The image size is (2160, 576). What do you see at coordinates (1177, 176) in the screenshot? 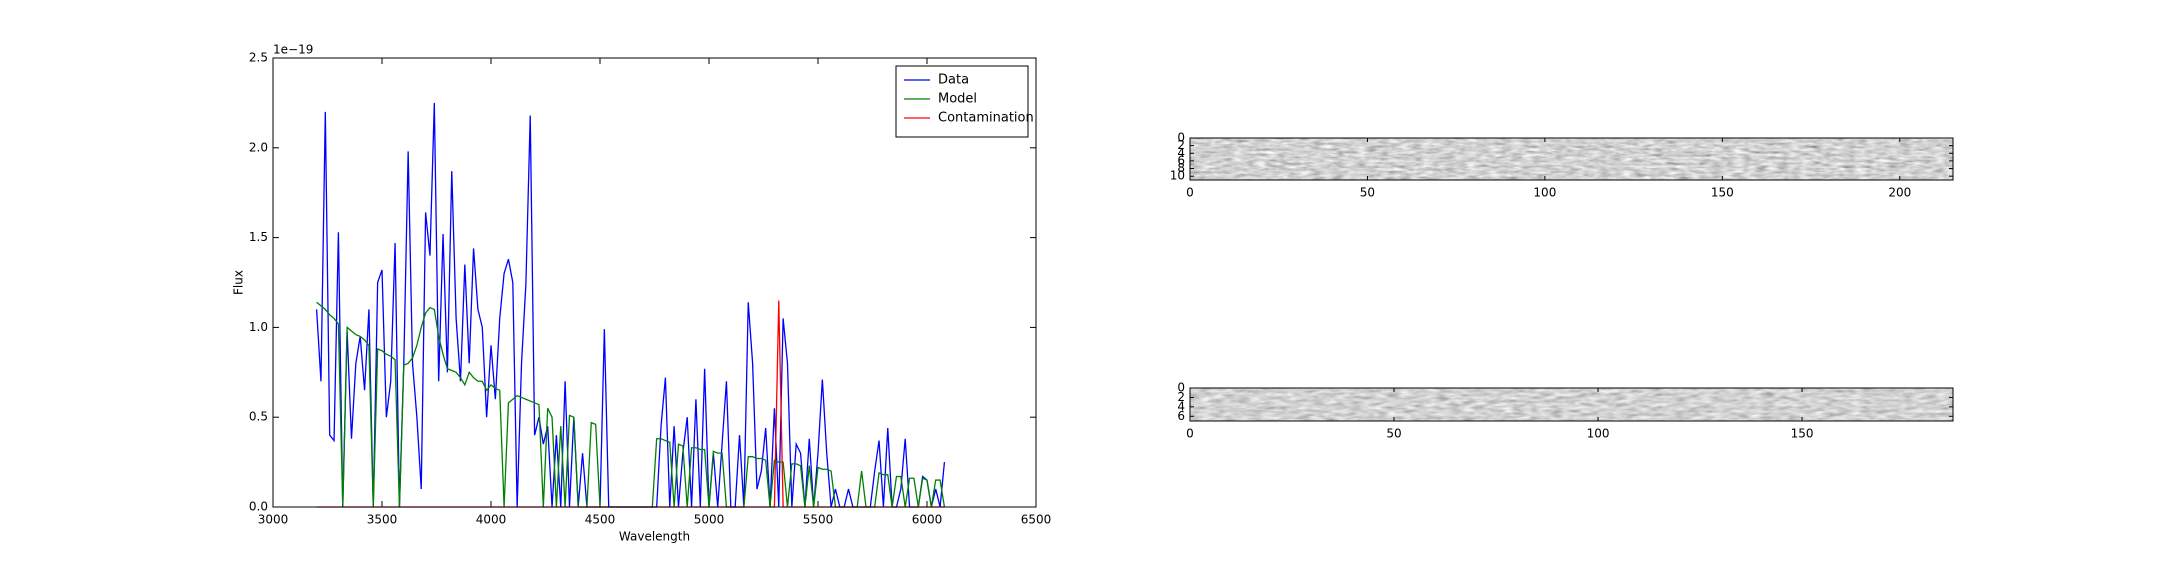
I see `y-tick-label: 10` at bounding box center [1177, 176].